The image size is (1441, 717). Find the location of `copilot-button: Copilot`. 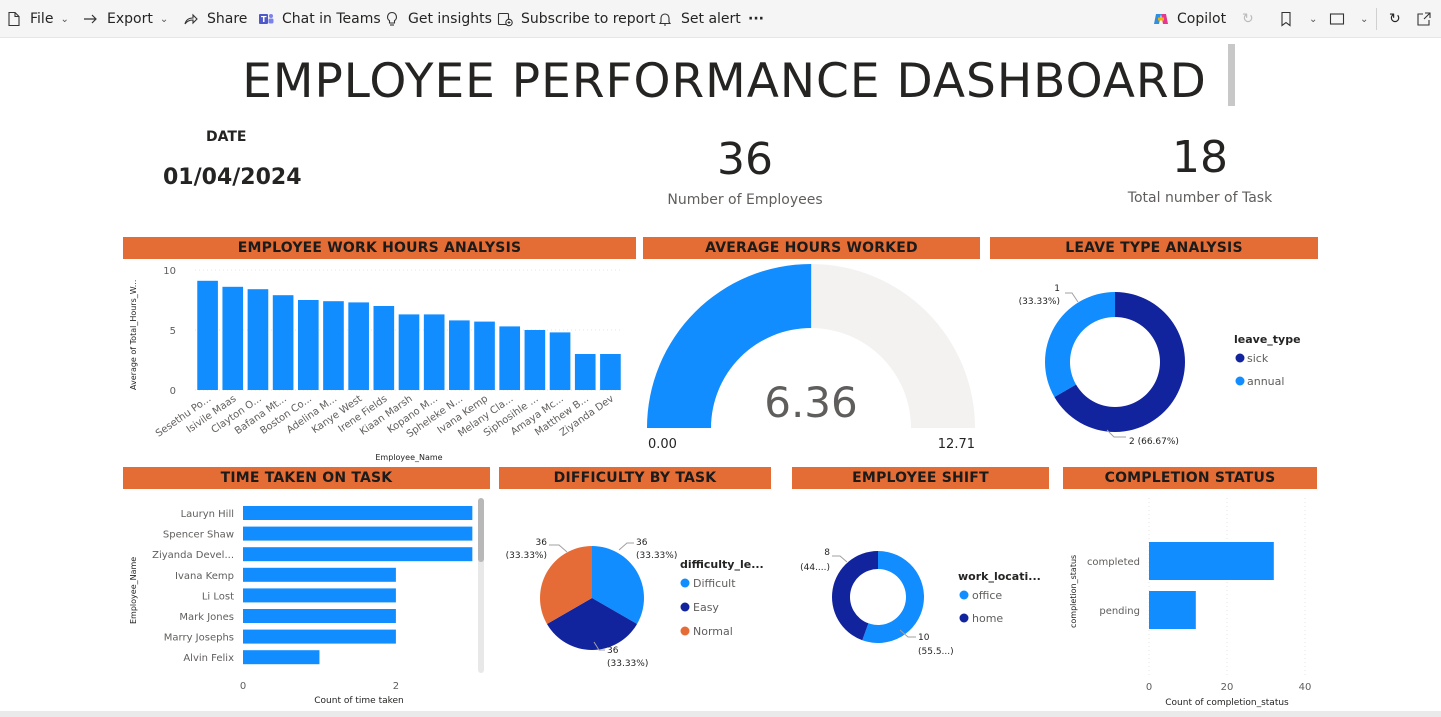

copilot-button: Copilot is located at coordinates (1189, 19).